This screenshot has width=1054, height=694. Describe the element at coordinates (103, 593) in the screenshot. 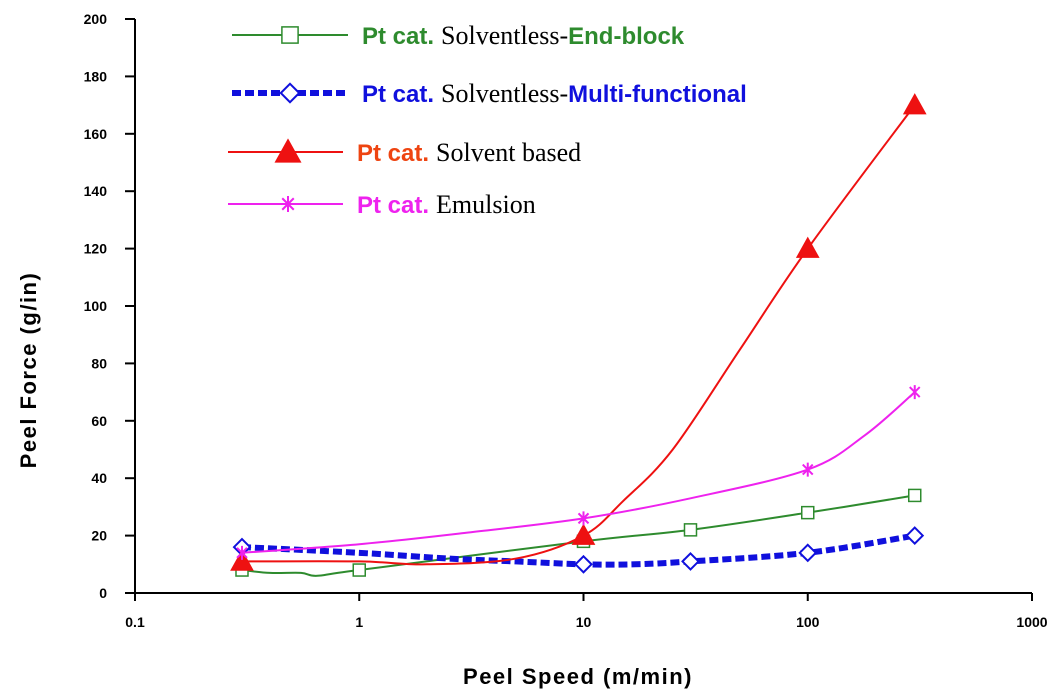

I see `y-tick-label: 0` at that location.